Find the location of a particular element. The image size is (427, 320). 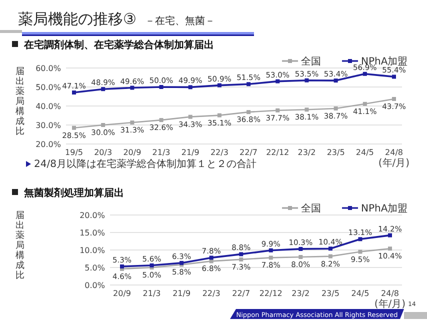

y-tick-label: 50.0% is located at coordinates (49, 87).